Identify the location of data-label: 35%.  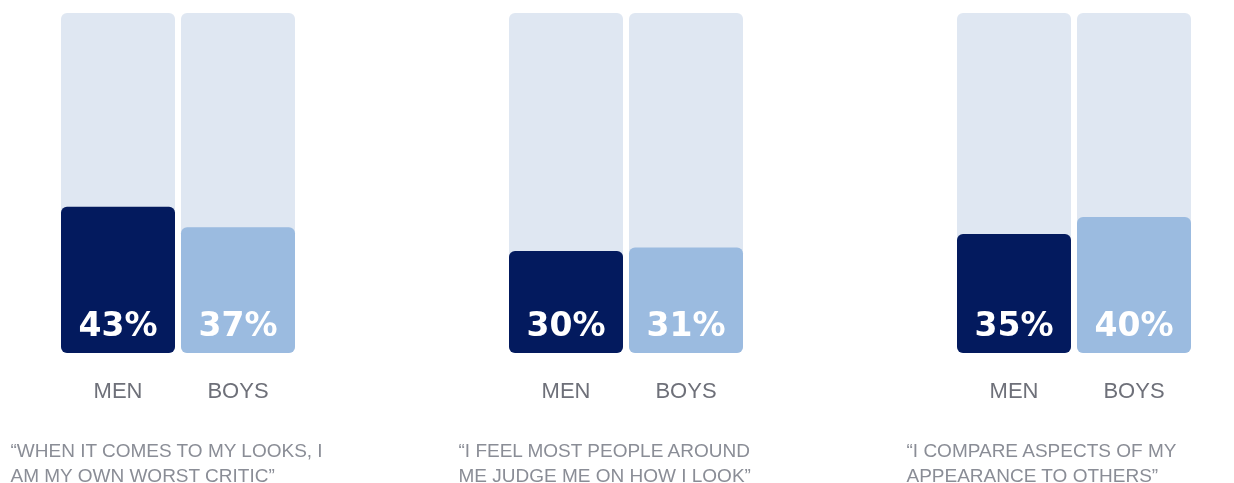
(1014, 324).